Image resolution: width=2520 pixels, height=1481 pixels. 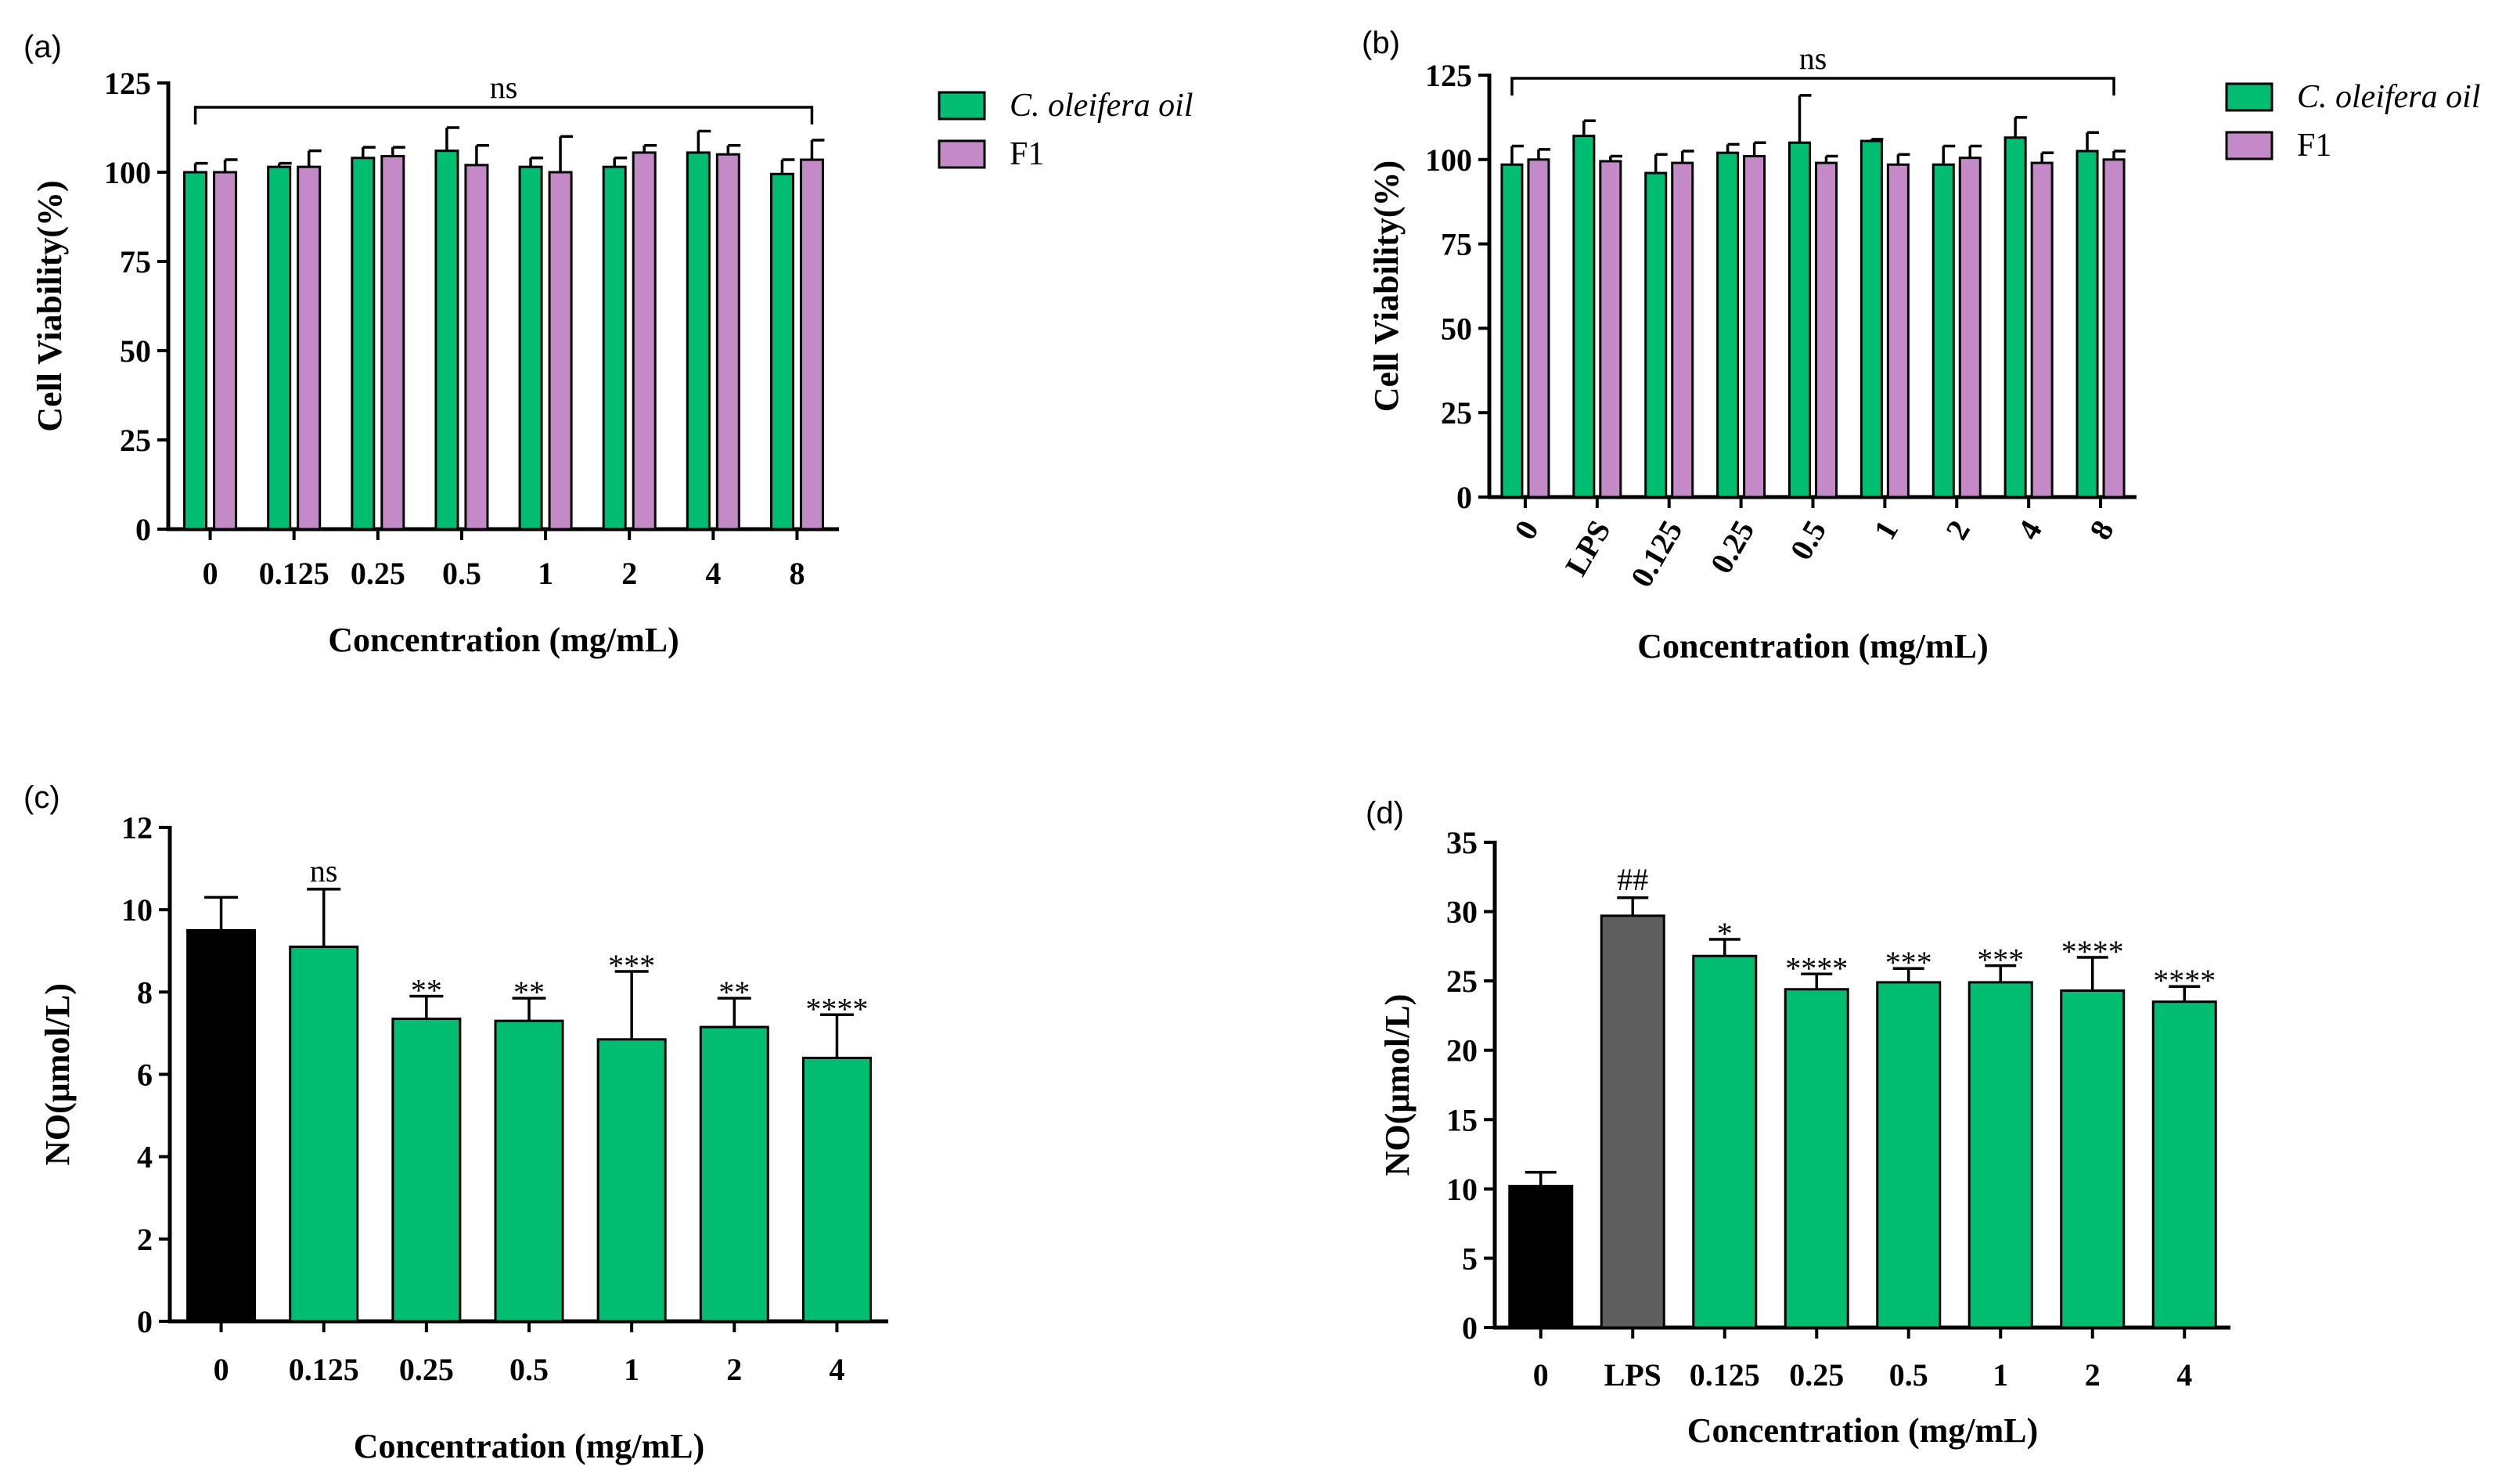 What do you see at coordinates (135, 261) in the screenshot?
I see `y-tick-label: 75` at bounding box center [135, 261].